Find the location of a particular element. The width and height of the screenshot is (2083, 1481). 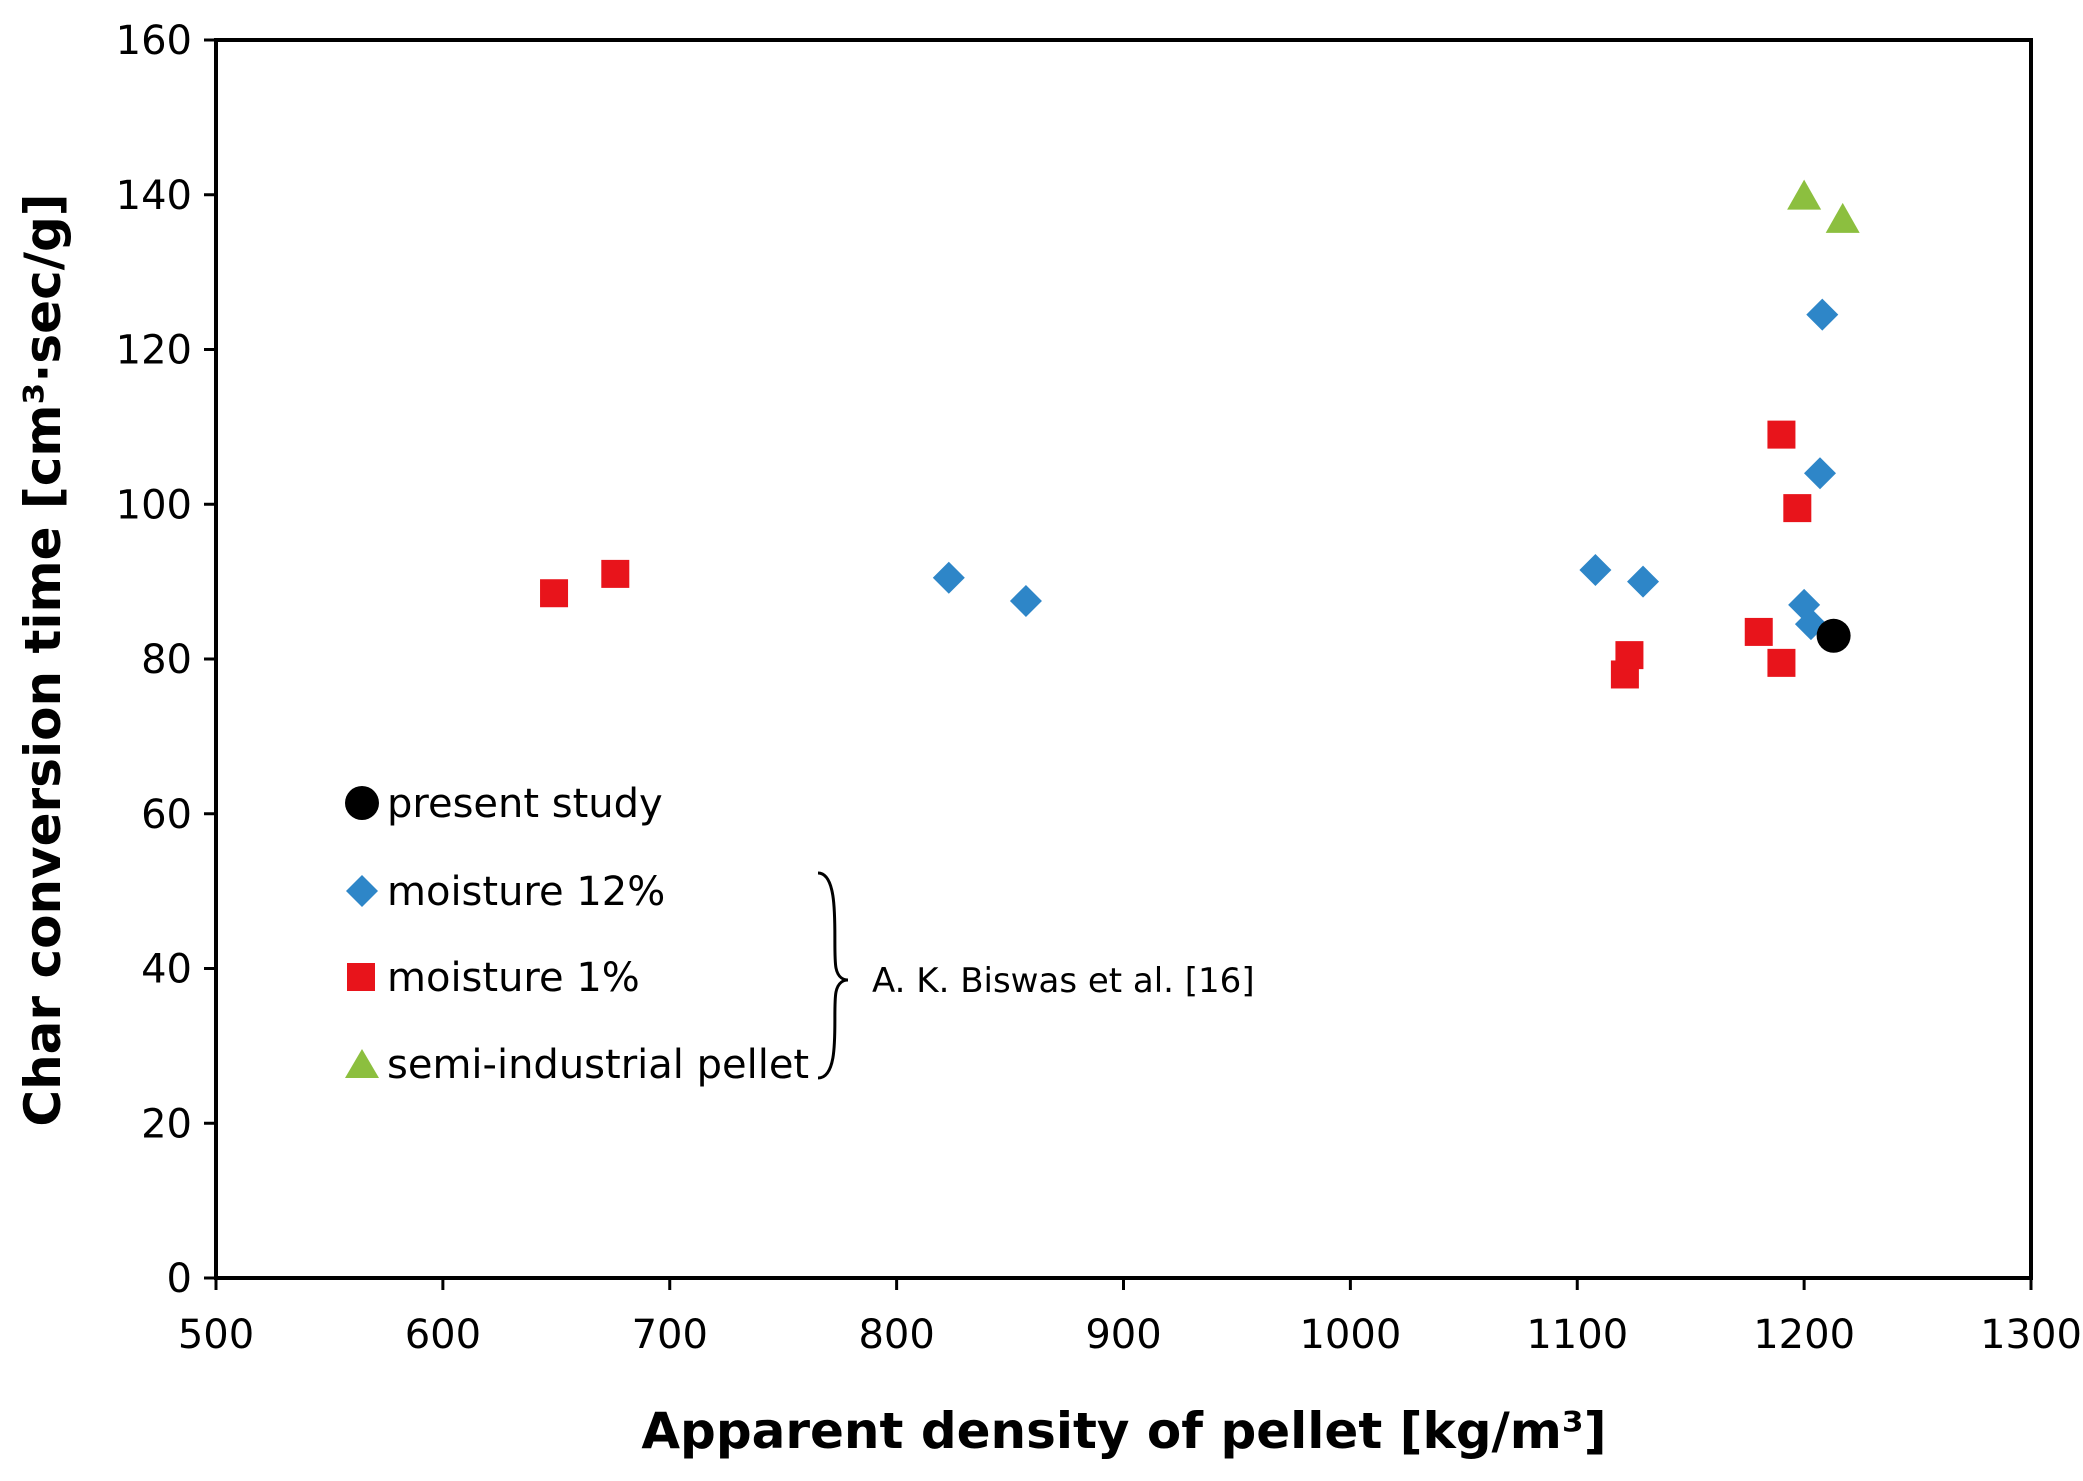

x-axis-title: Apparent density of pellet [kg/m³] is located at coordinates (1123, 1431).